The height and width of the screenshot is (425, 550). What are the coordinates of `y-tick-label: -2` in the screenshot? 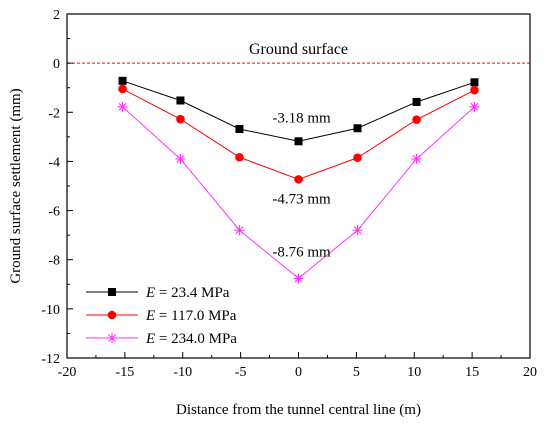 It's located at (54, 113).